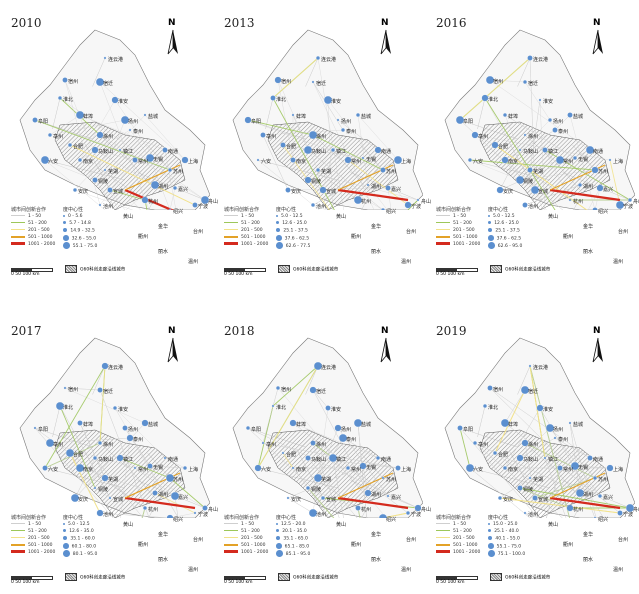 This screenshot has height=594, width=639. Describe the element at coordinates (29, 518) in the screenshot. I see `legend-title-edges: 城市间创新合作` at that location.